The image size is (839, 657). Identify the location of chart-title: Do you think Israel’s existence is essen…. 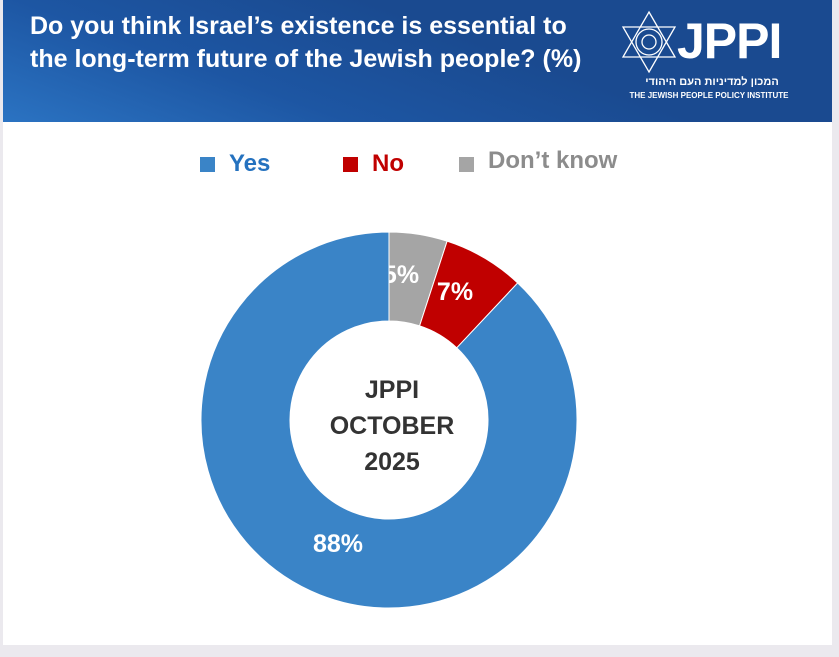
(306, 42).